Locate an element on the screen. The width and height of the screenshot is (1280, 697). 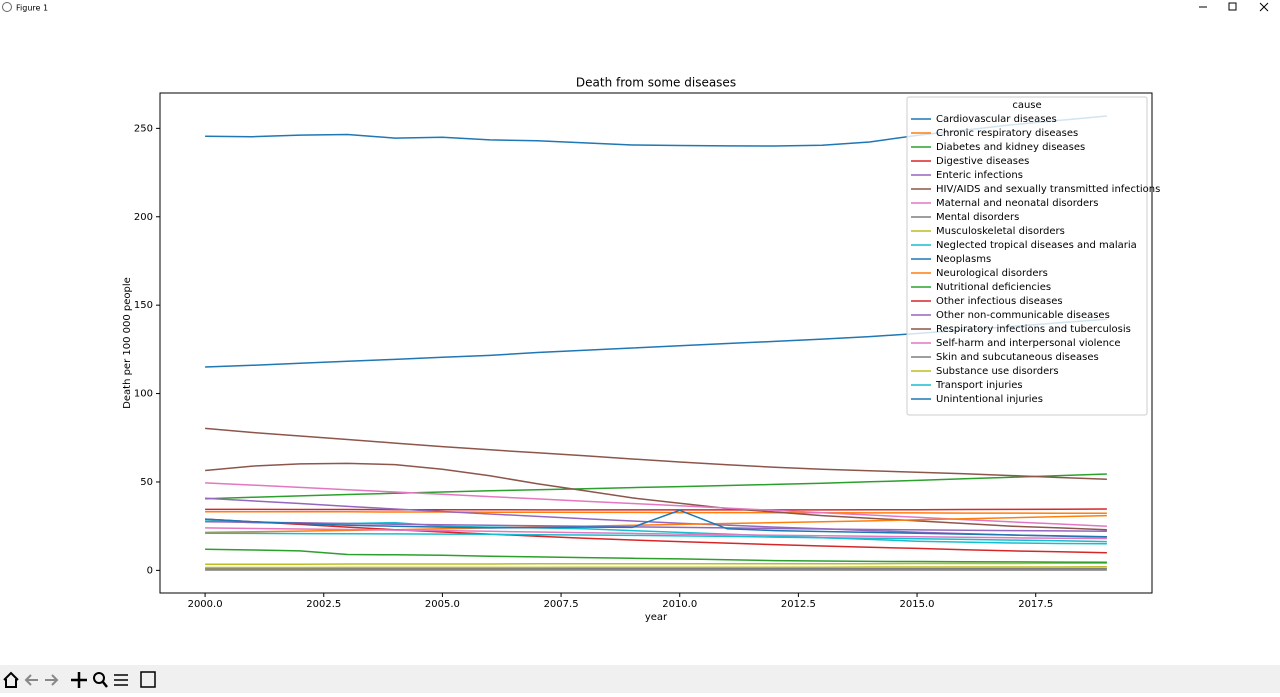
legend-label: Maternal and neonatal disorders is located at coordinates (1017, 203).